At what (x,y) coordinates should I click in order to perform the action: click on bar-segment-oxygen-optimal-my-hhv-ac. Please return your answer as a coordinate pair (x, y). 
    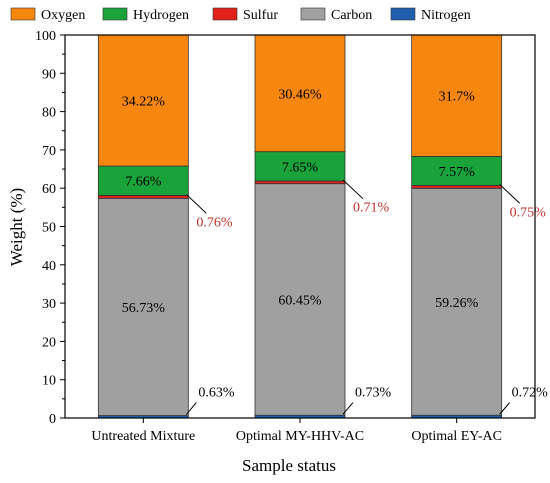
    Looking at the image, I should click on (300, 93).